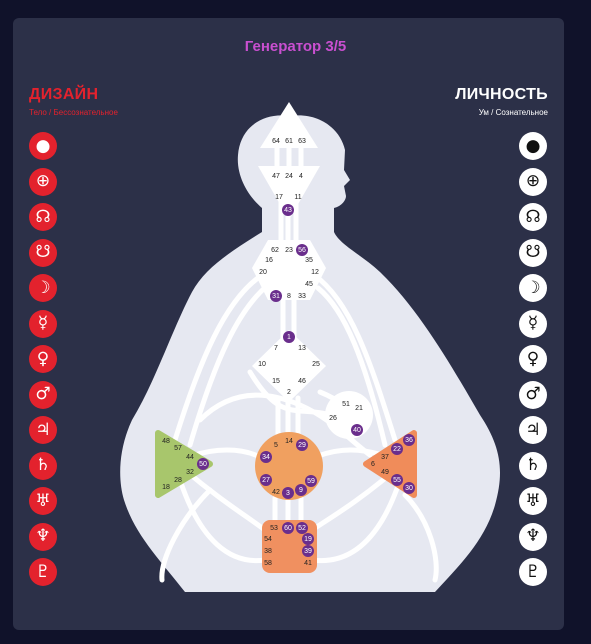  What do you see at coordinates (268, 551) in the screenshot?
I see `gate-38: 38` at bounding box center [268, 551].